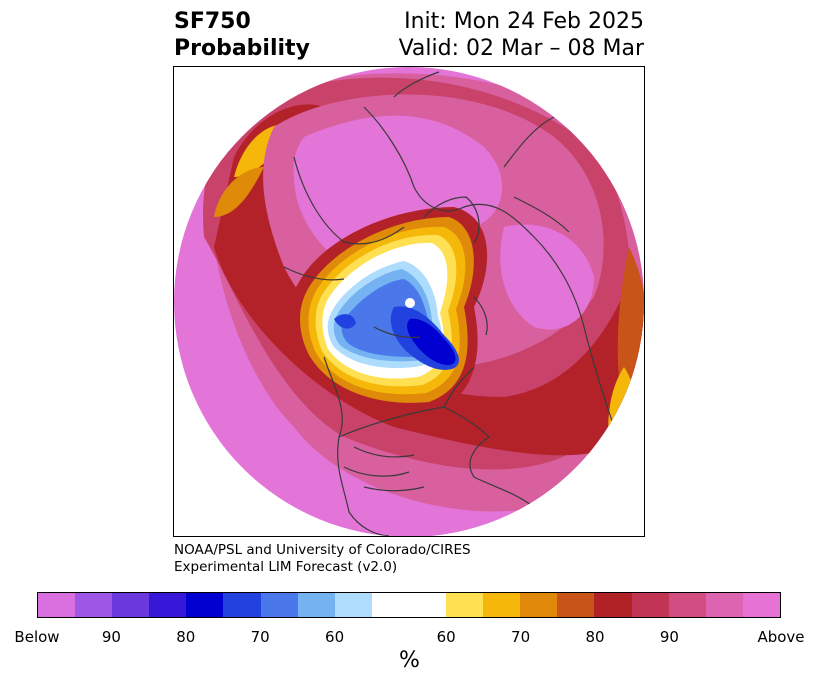 This screenshot has width=819, height=686. Describe the element at coordinates (398, 191) in the screenshot. I see `field-magenta-inner` at that location.